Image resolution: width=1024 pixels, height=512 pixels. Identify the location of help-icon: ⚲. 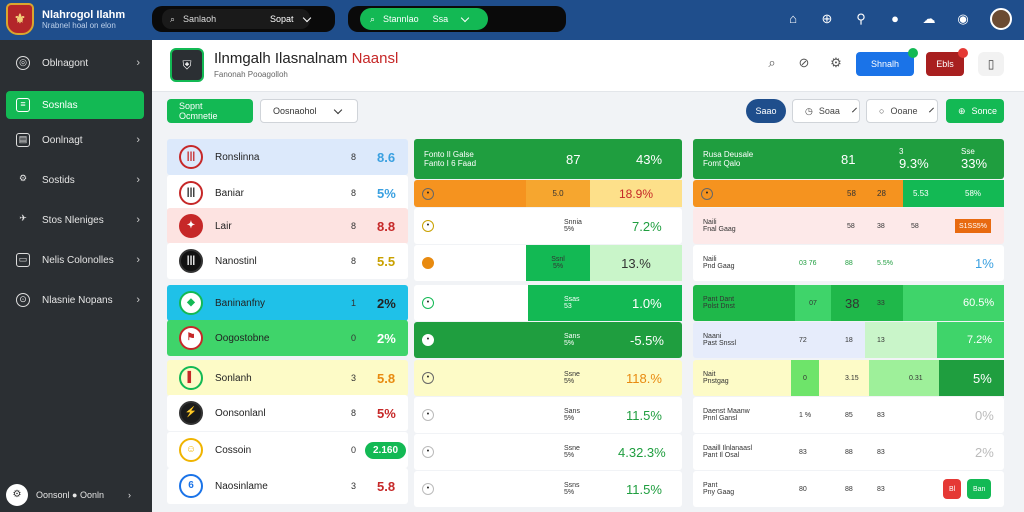
(861, 18).